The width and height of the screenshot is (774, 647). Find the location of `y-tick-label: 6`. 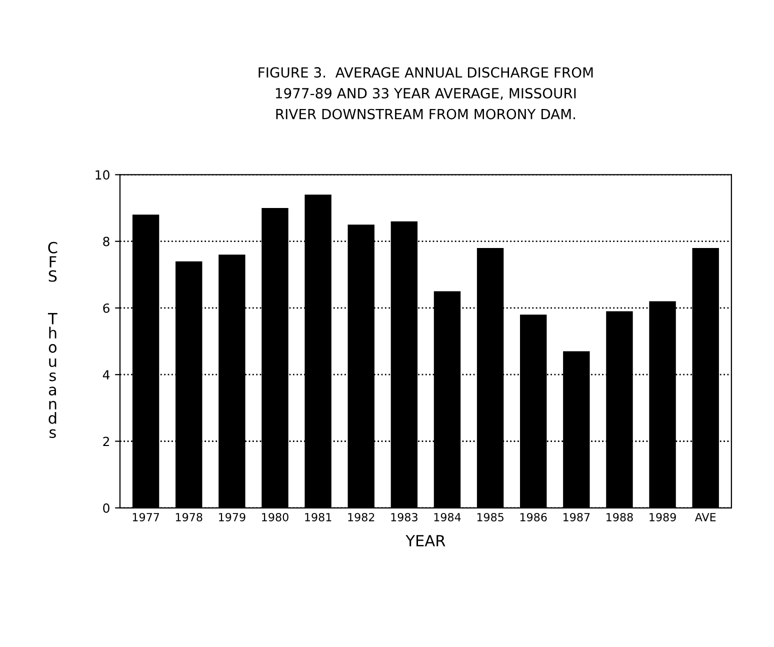

y-tick-label: 6 is located at coordinates (106, 308).